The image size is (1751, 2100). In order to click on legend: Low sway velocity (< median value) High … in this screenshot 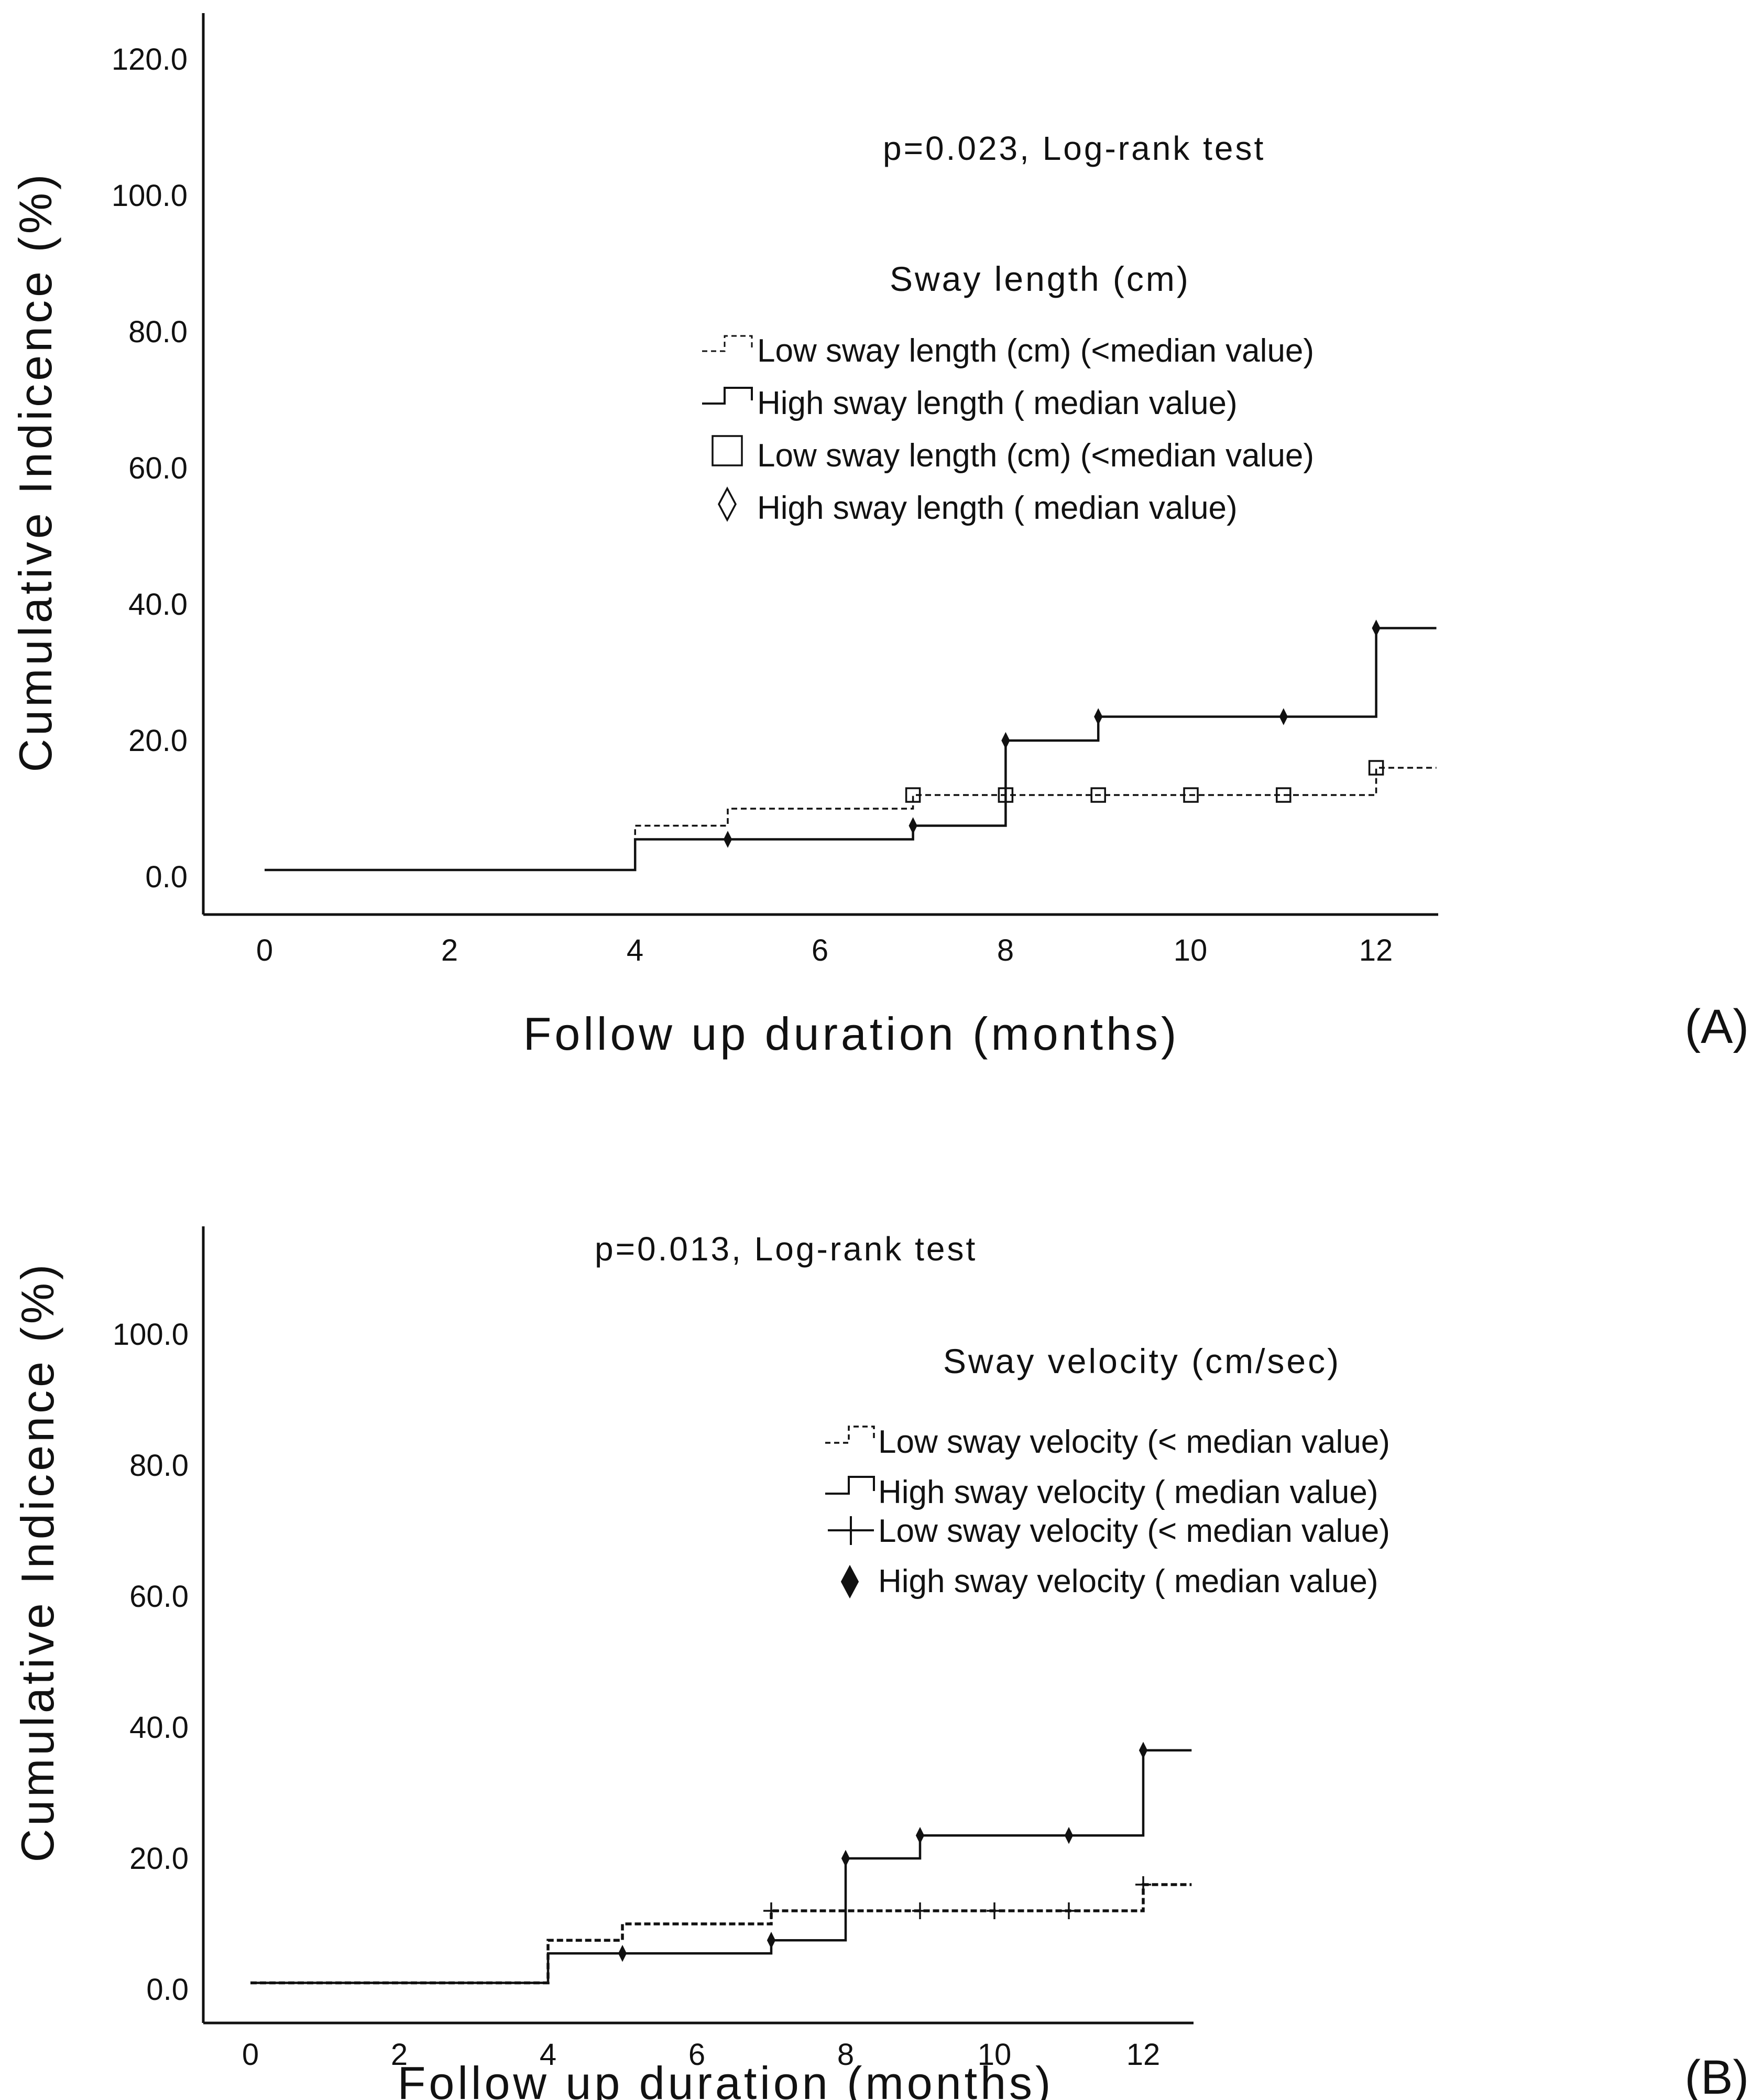, I will do `click(1107, 1512)`.